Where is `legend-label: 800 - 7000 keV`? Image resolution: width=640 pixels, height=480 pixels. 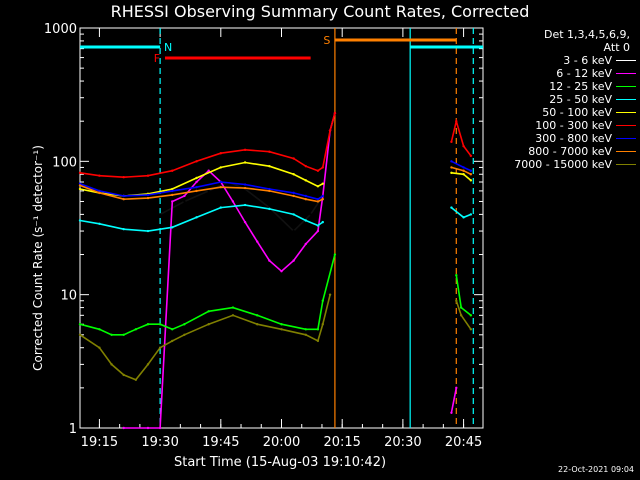
legend-label: 800 - 7000 keV is located at coordinates (570, 151).